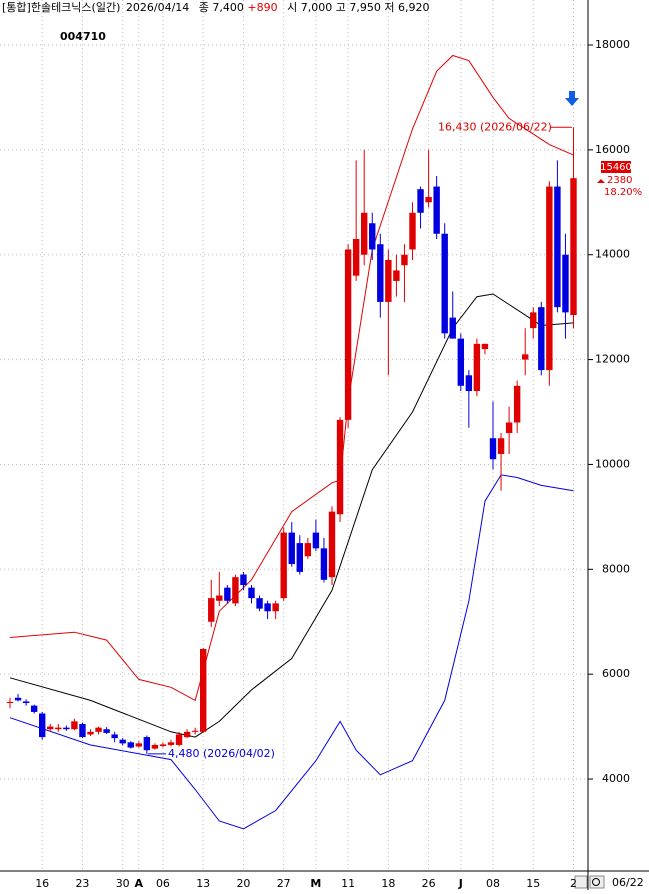 Image resolution: width=649 pixels, height=894 pixels. I want to click on x-tick-label: 27, so click(284, 883).